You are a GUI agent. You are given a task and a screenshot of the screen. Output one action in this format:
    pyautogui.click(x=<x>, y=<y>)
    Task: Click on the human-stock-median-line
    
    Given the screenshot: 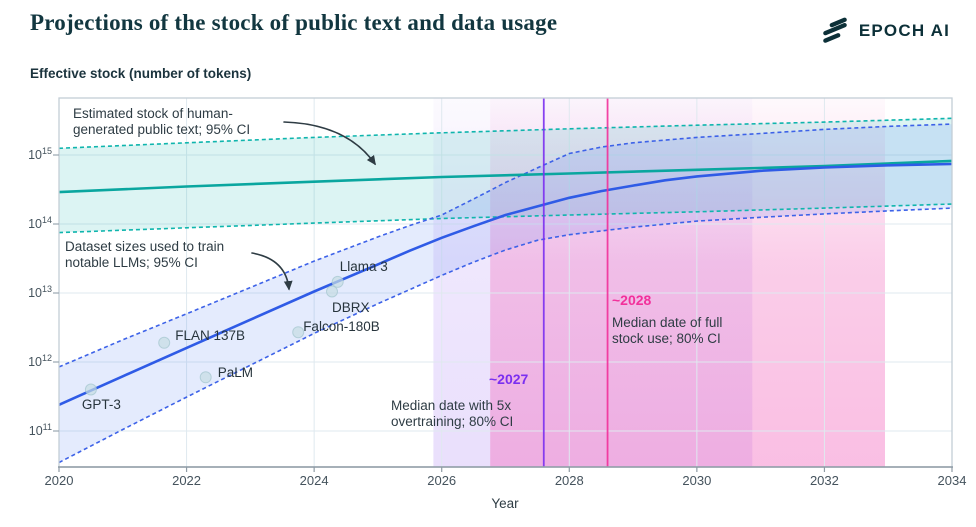 What is the action you would take?
    pyautogui.click(x=505, y=176)
    